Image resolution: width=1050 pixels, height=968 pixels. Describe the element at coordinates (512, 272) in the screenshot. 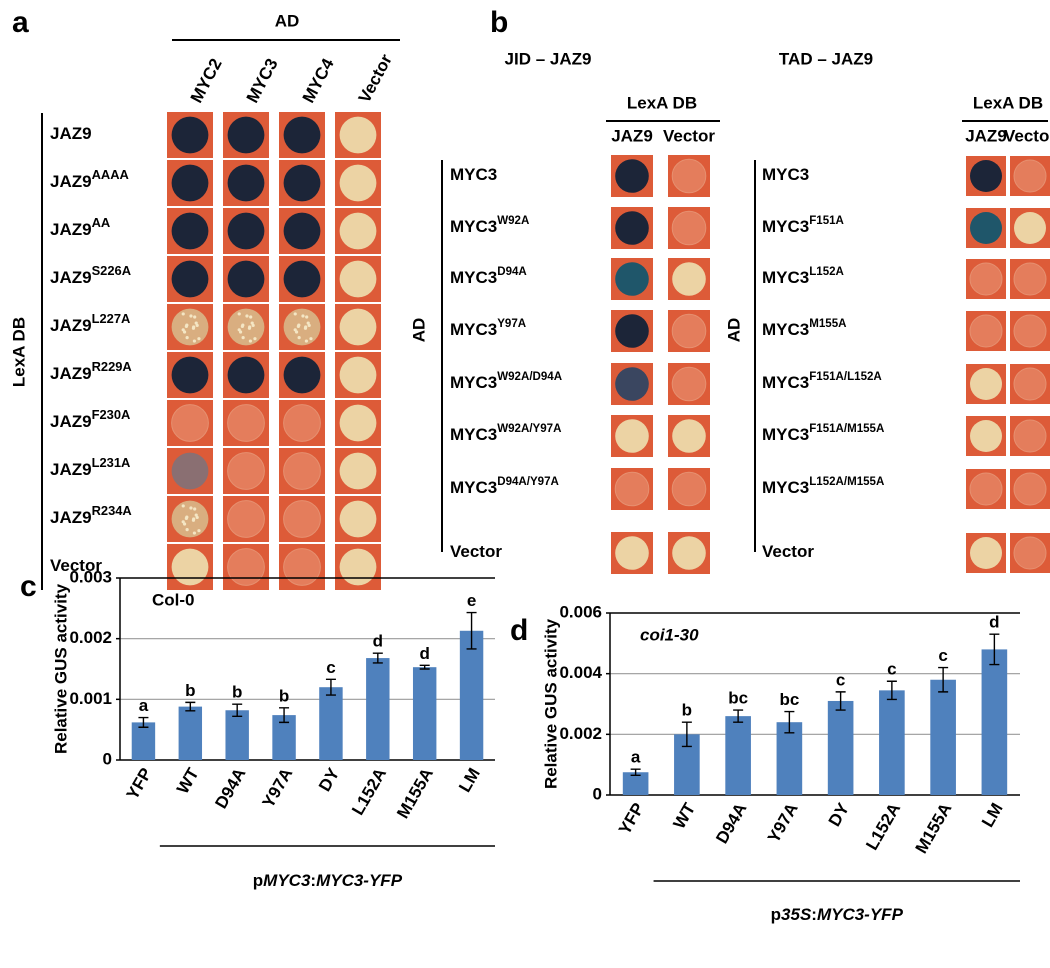

I see `label-superscript: D94A` at that location.